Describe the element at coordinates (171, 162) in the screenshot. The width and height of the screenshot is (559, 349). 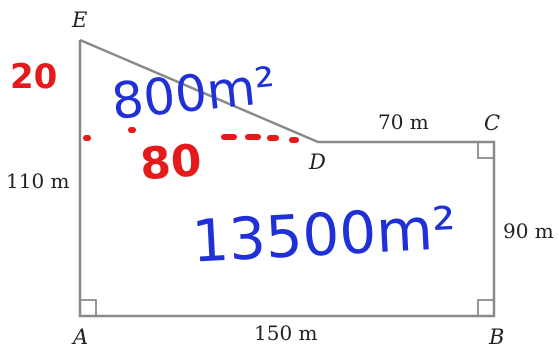
I see `red-annotation-base: 80` at that location.